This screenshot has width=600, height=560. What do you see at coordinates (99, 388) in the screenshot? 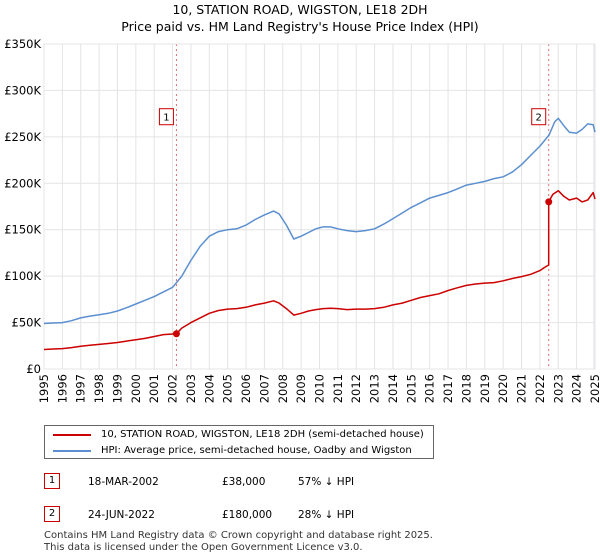
I see `x-tick-label: 1998` at bounding box center [99, 388].